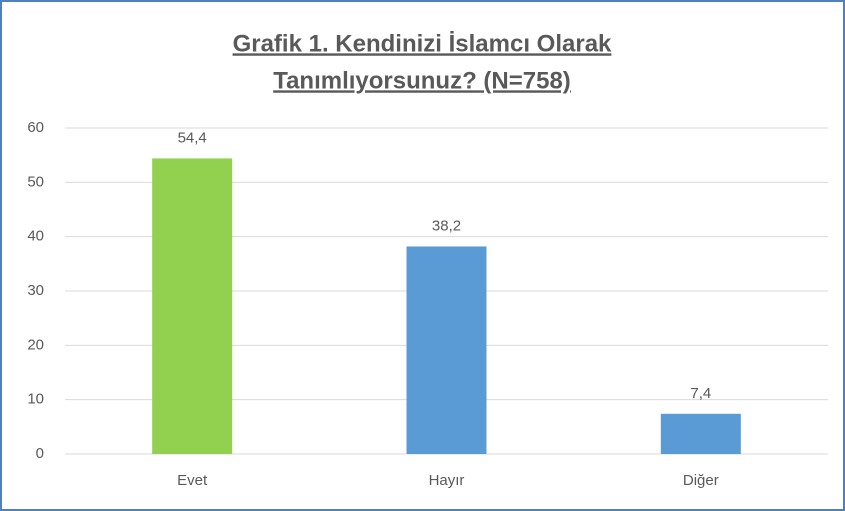 Image resolution: width=845 pixels, height=511 pixels. Describe the element at coordinates (40, 453) in the screenshot. I see `y-tick-label: 0` at that location.